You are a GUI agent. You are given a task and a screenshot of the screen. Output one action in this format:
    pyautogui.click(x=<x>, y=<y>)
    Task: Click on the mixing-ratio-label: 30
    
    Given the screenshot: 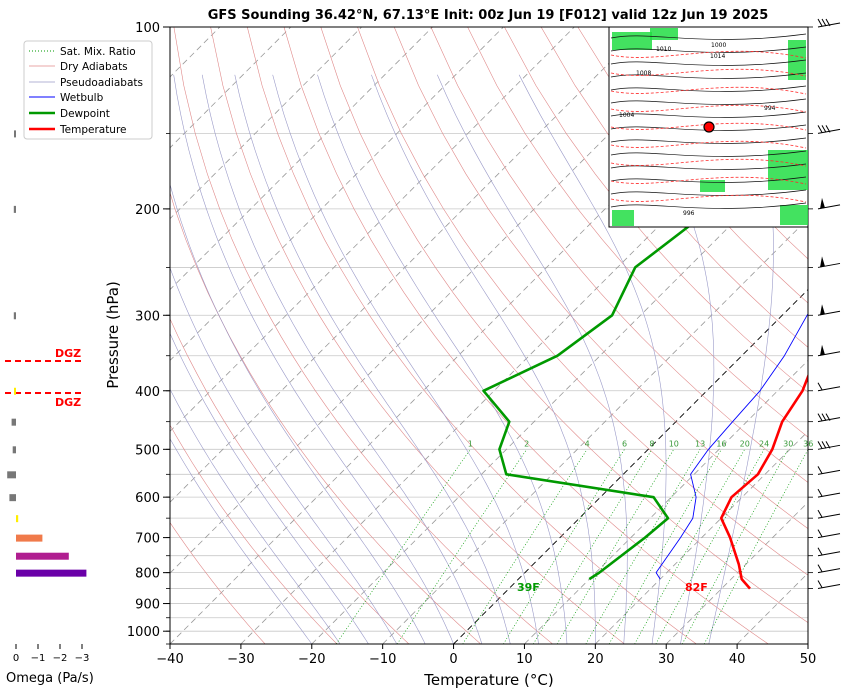 What is the action you would take?
    pyautogui.click(x=788, y=443)
    